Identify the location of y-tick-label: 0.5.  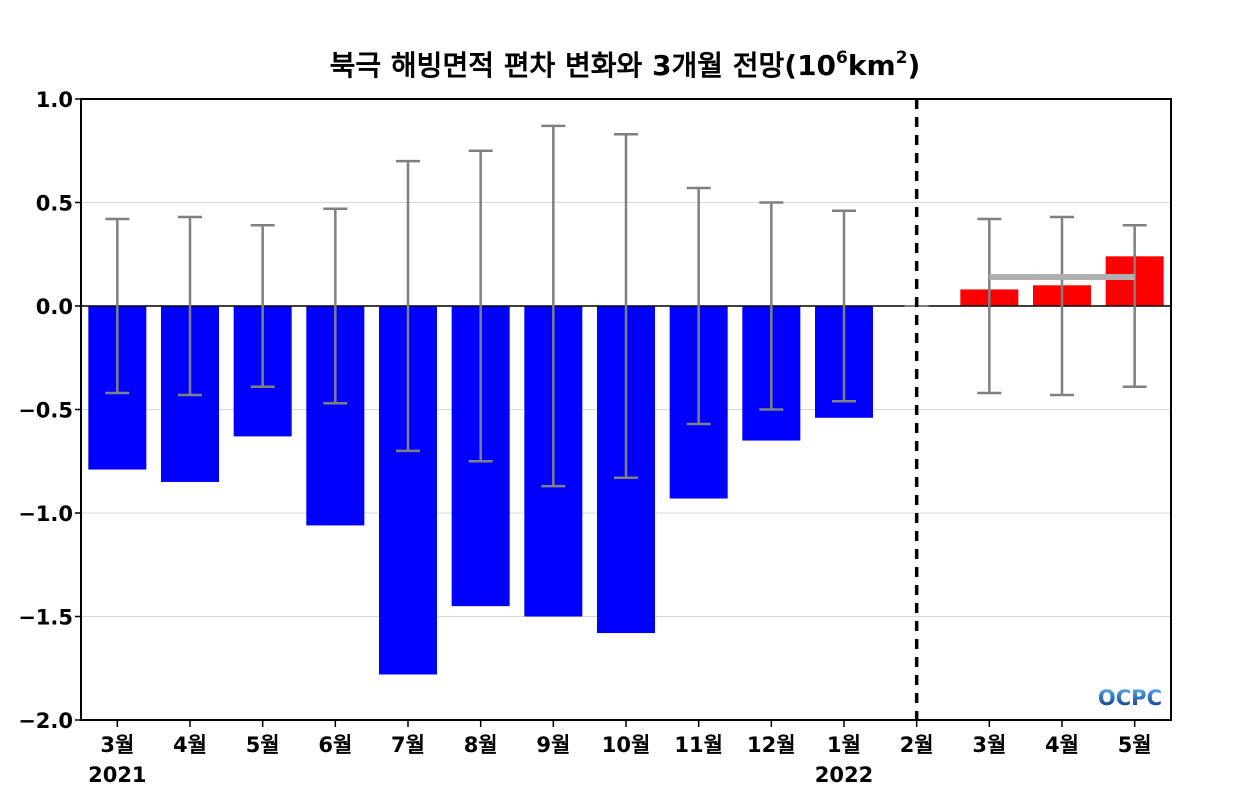
(54, 204).